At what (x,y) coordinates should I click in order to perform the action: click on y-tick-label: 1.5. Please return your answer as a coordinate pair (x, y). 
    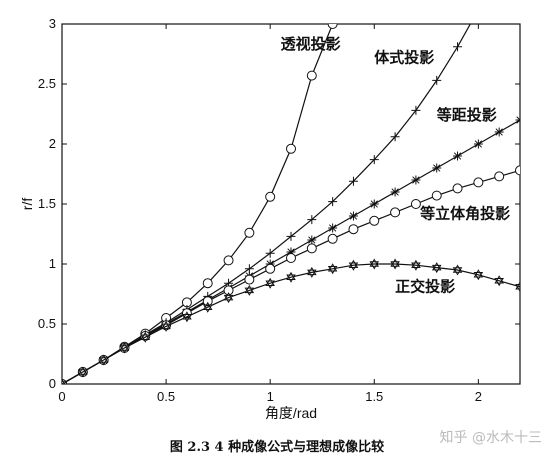
    Looking at the image, I should click on (47, 203).